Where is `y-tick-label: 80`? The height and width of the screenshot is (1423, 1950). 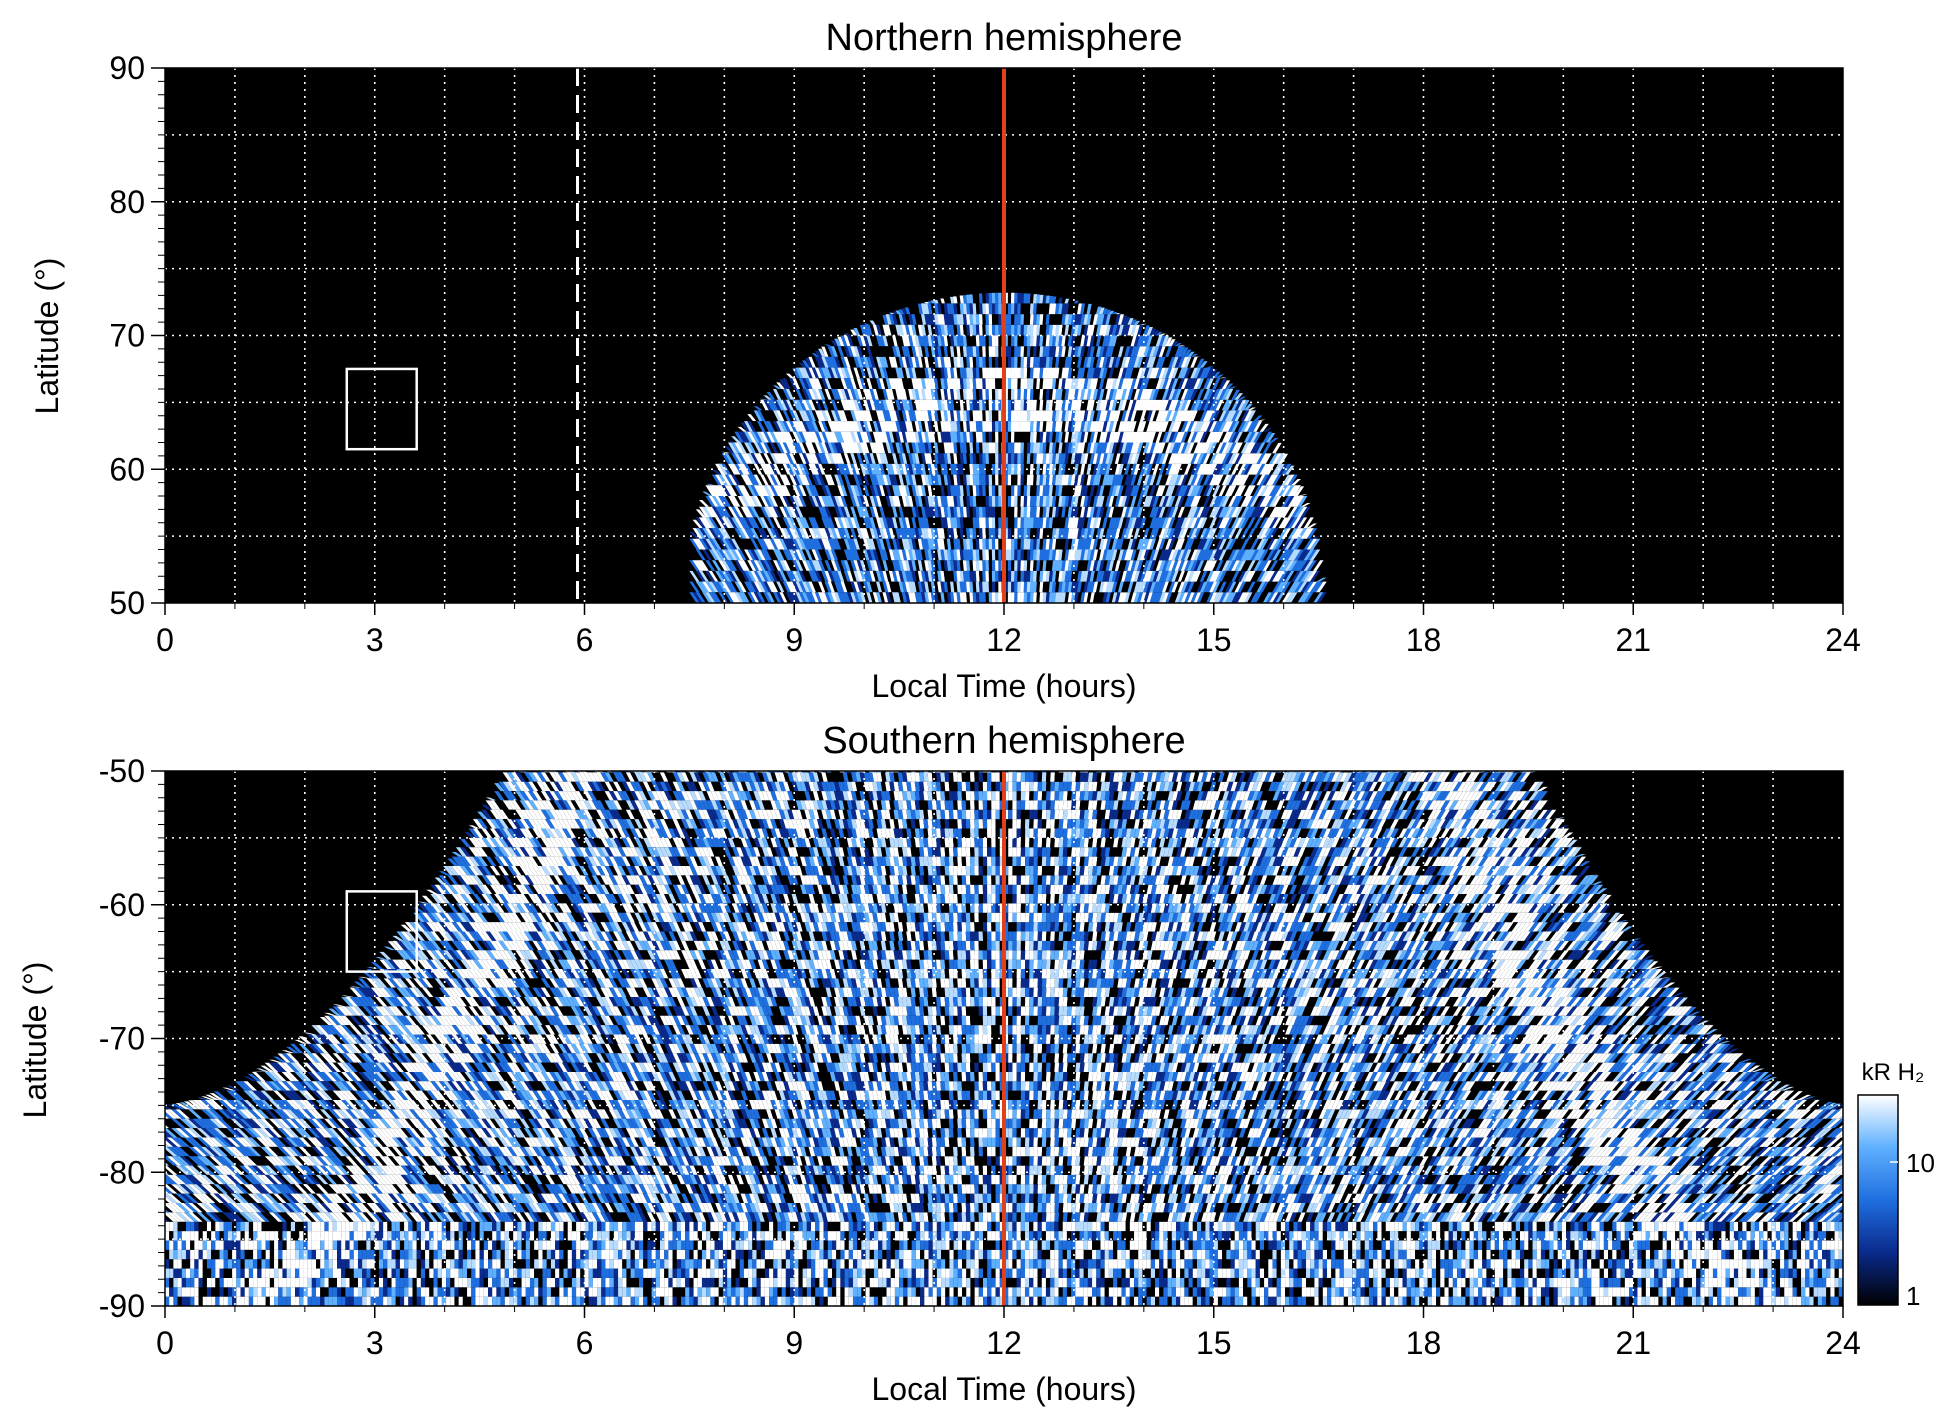 y-tick-label: 80 is located at coordinates (127, 202).